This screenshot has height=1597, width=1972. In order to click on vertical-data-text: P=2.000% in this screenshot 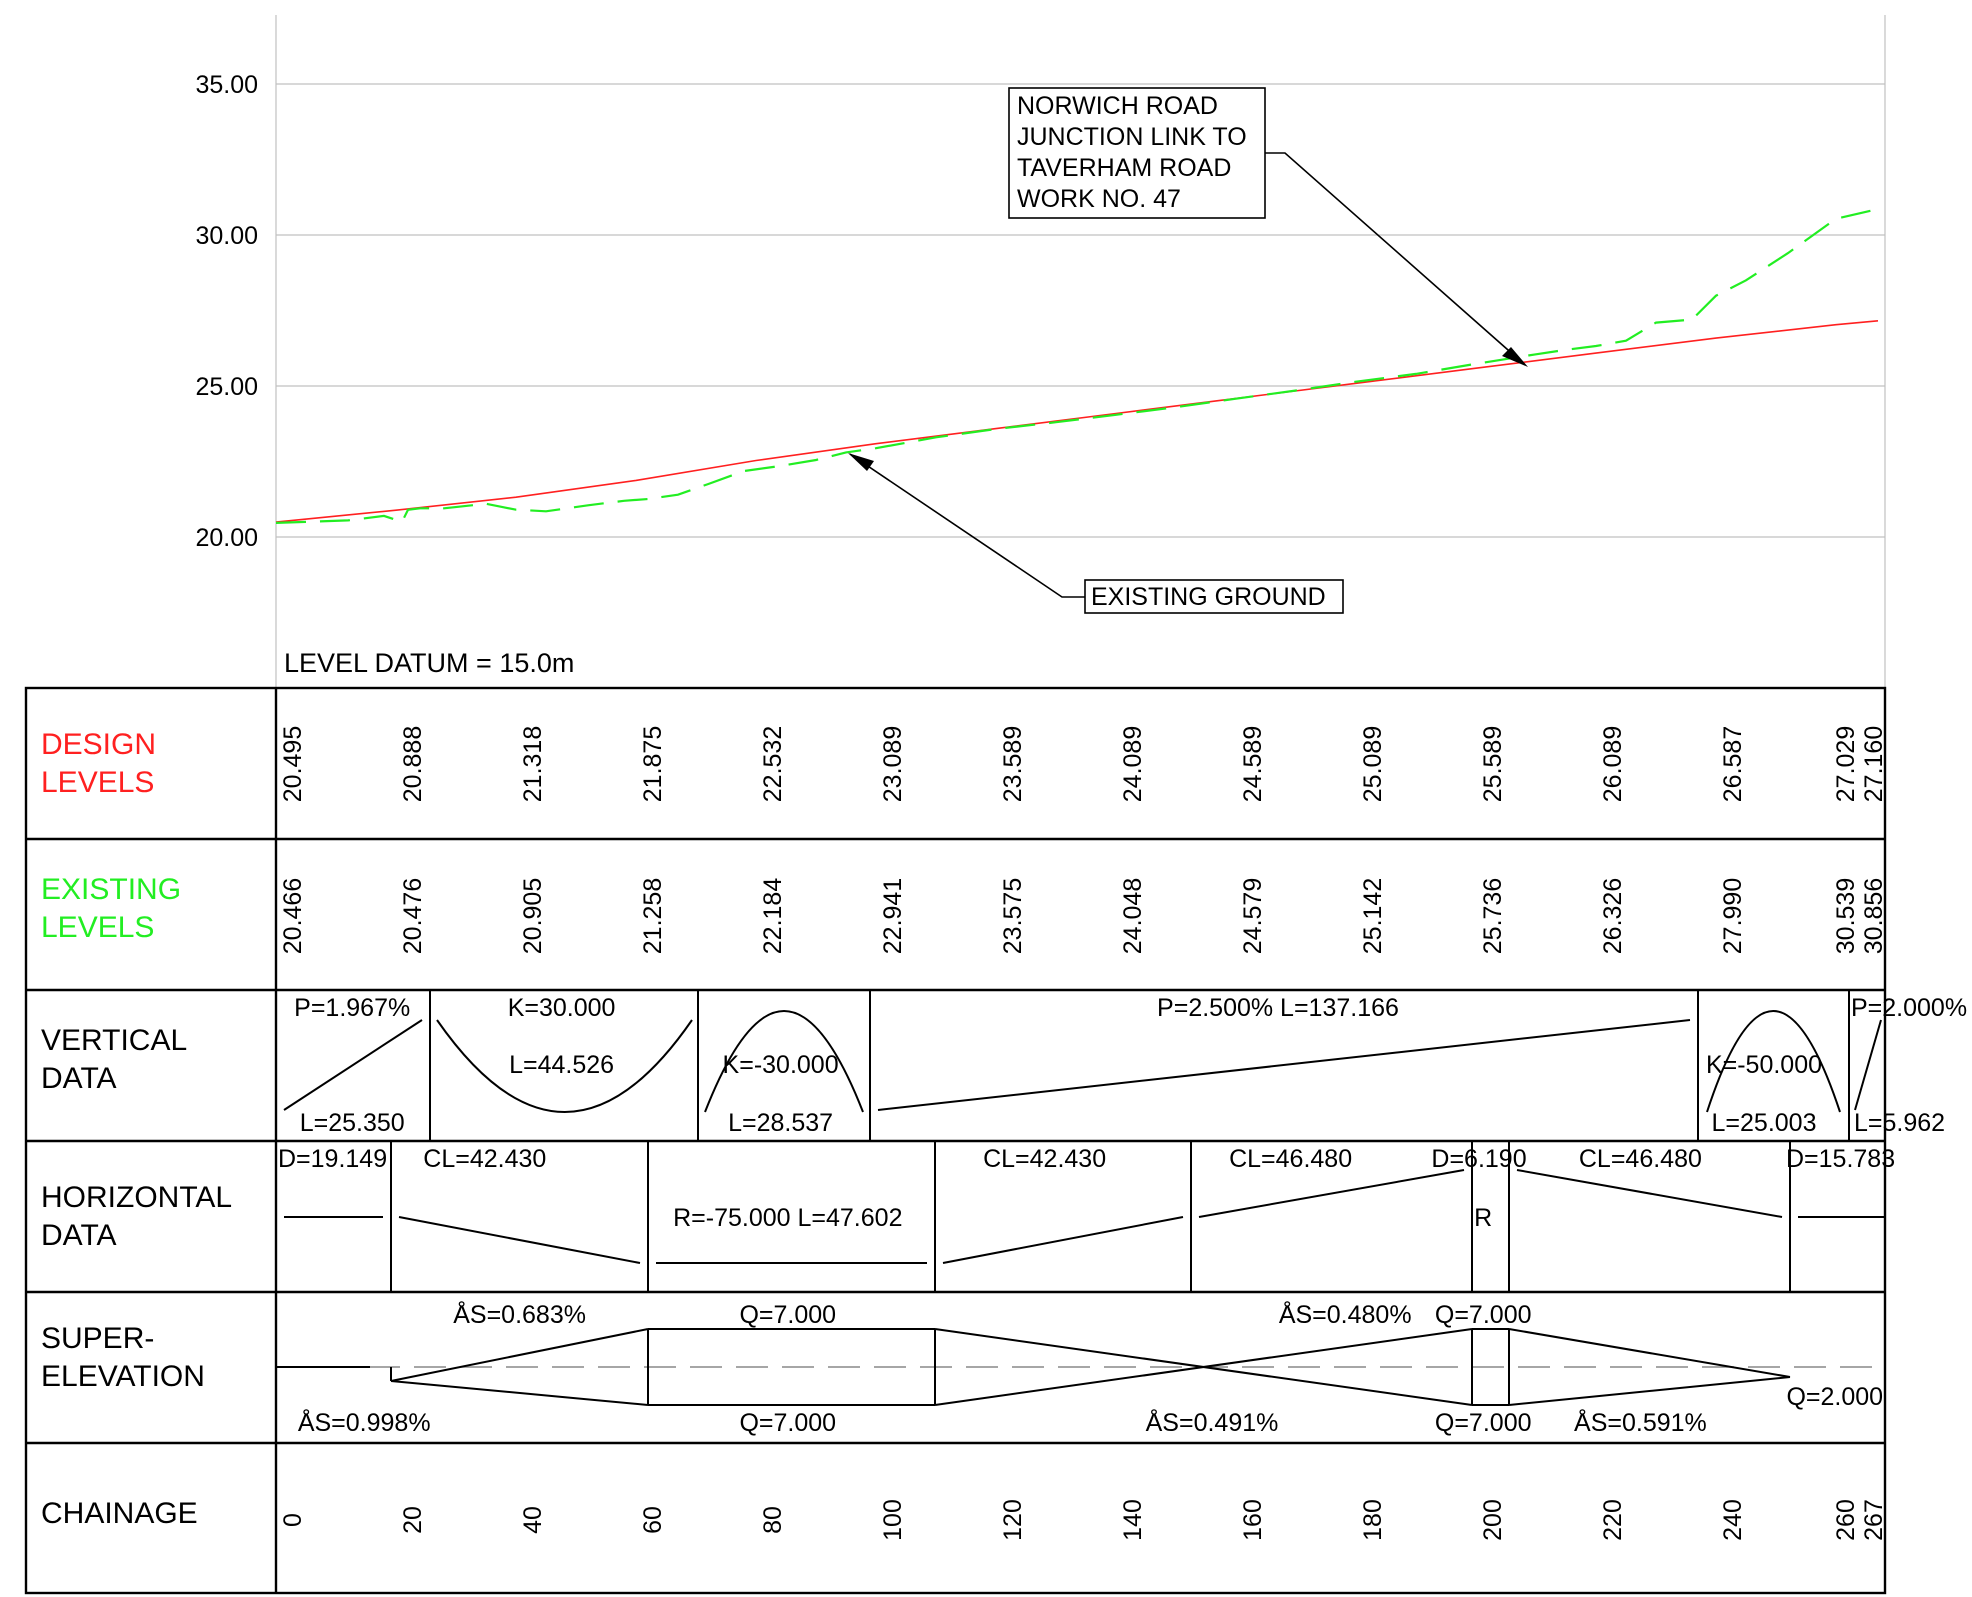, I will do `click(1909, 1008)`.